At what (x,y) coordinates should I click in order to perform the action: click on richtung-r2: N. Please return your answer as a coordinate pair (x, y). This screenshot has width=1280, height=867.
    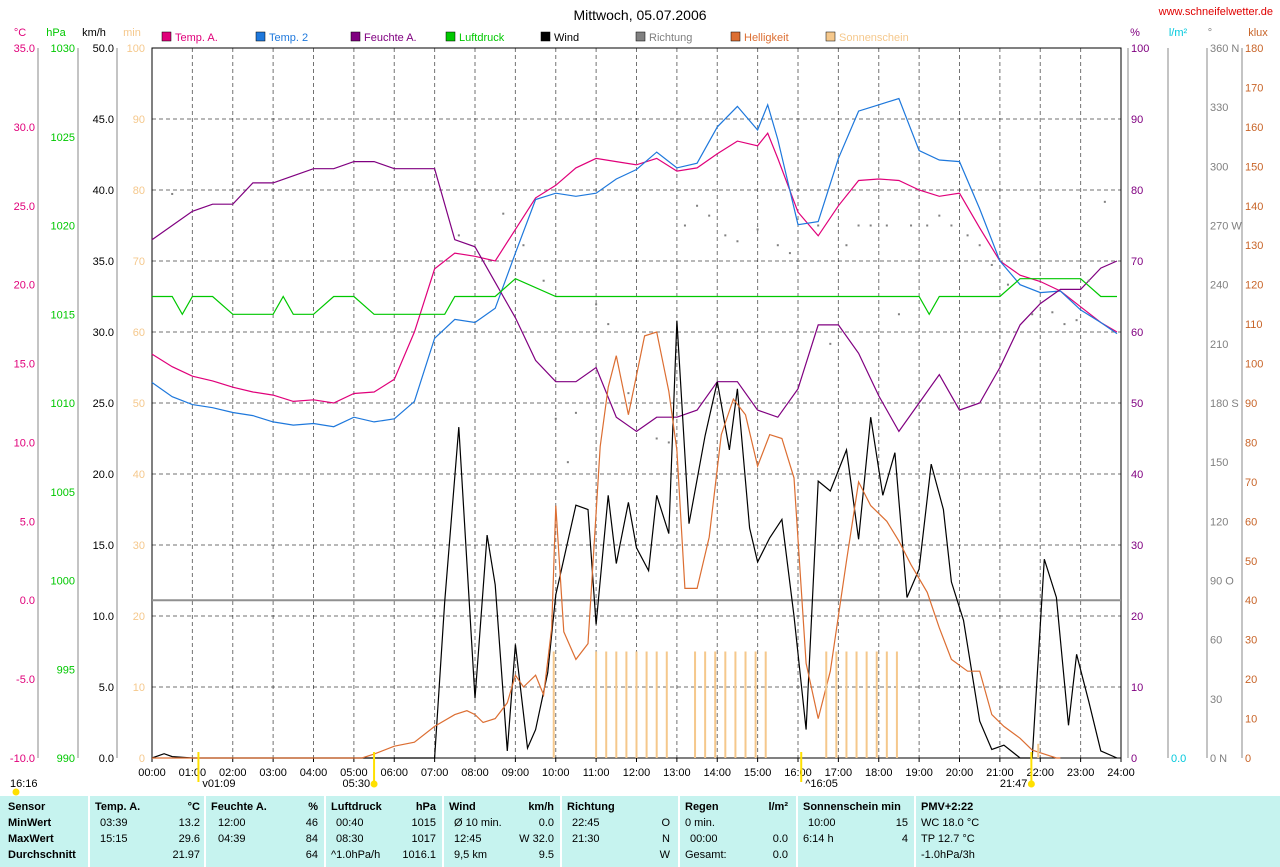
    Looking at the image, I should click on (666, 839).